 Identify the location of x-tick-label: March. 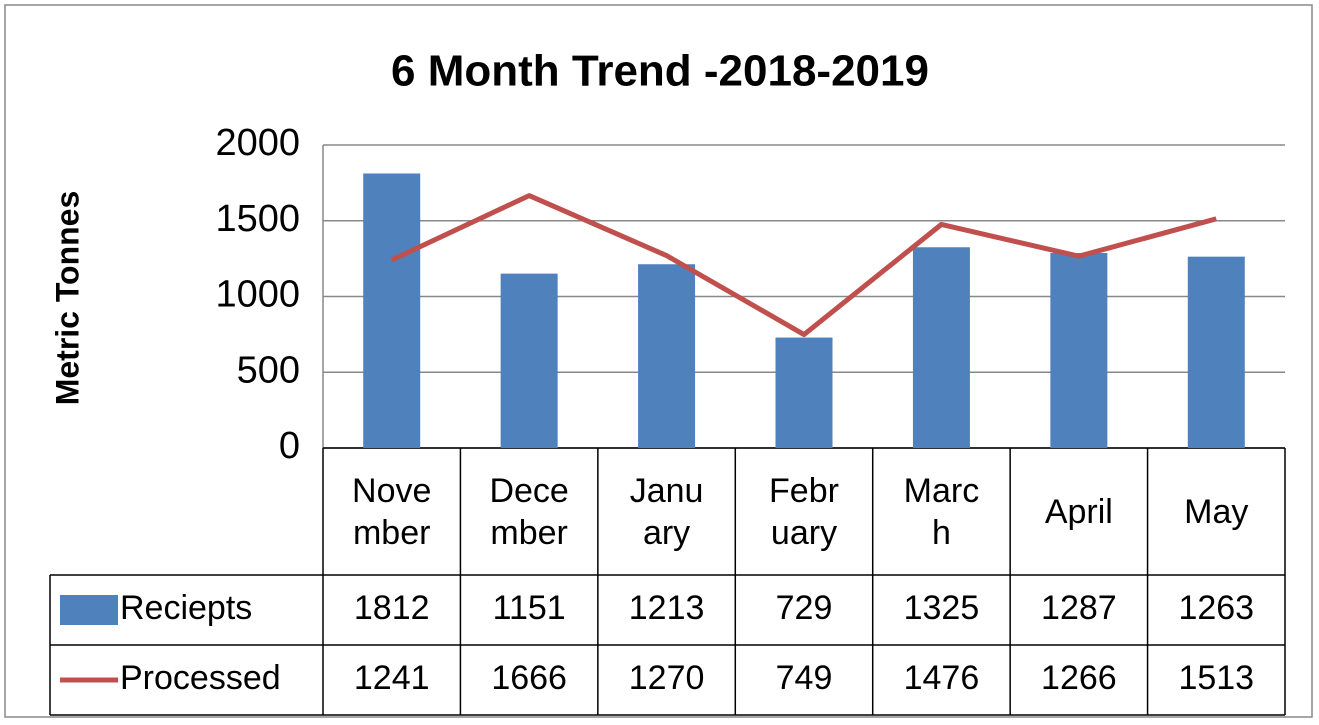
(941, 511).